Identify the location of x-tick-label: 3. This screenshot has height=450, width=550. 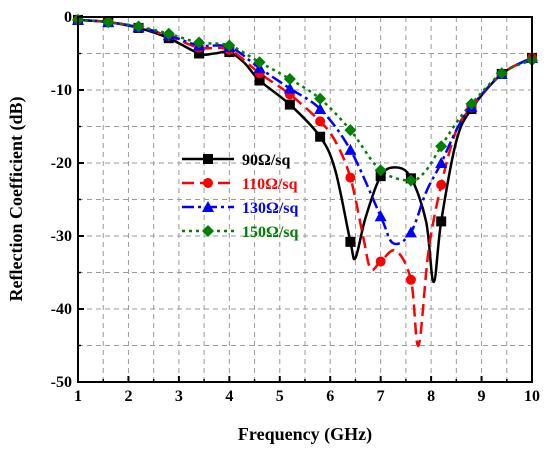
(179, 396).